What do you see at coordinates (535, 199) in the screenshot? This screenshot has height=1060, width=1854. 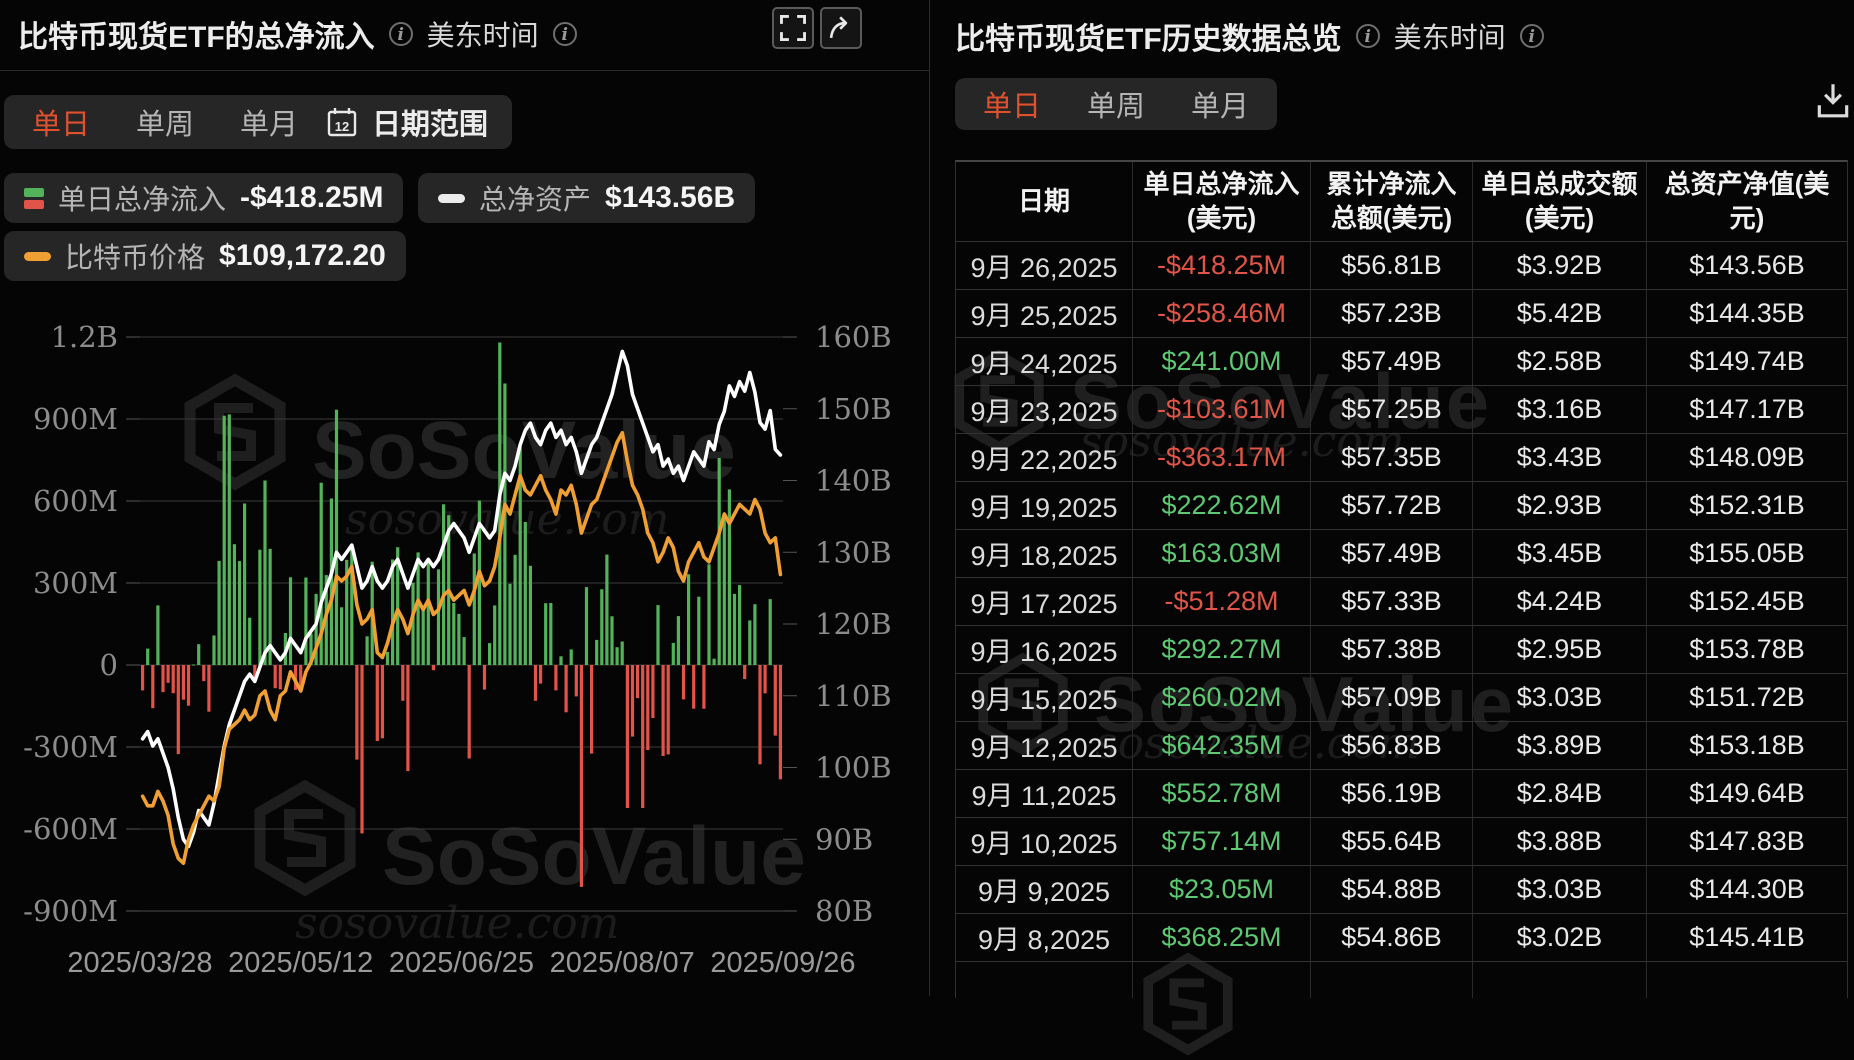 I see `legend-label: 总净资产` at bounding box center [535, 199].